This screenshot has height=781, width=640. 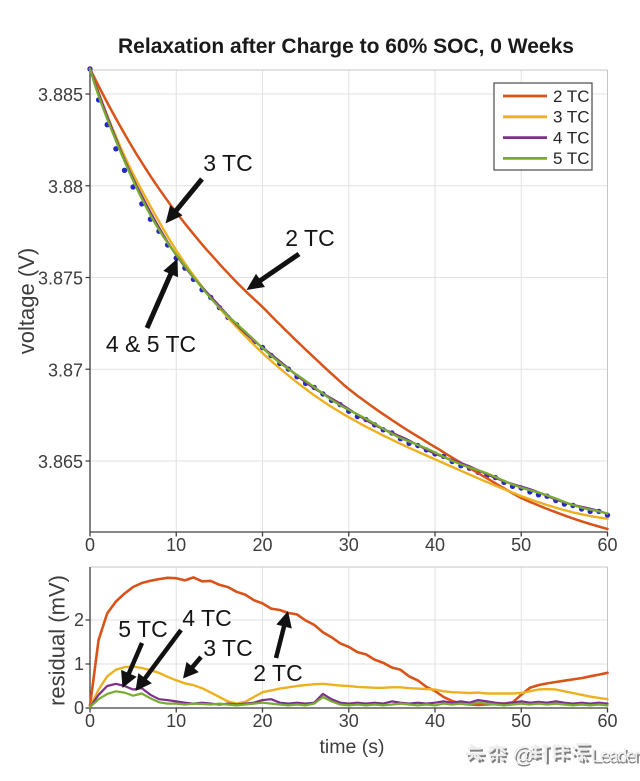 I want to click on svg-text: 3.88, so click(x=65, y=187).